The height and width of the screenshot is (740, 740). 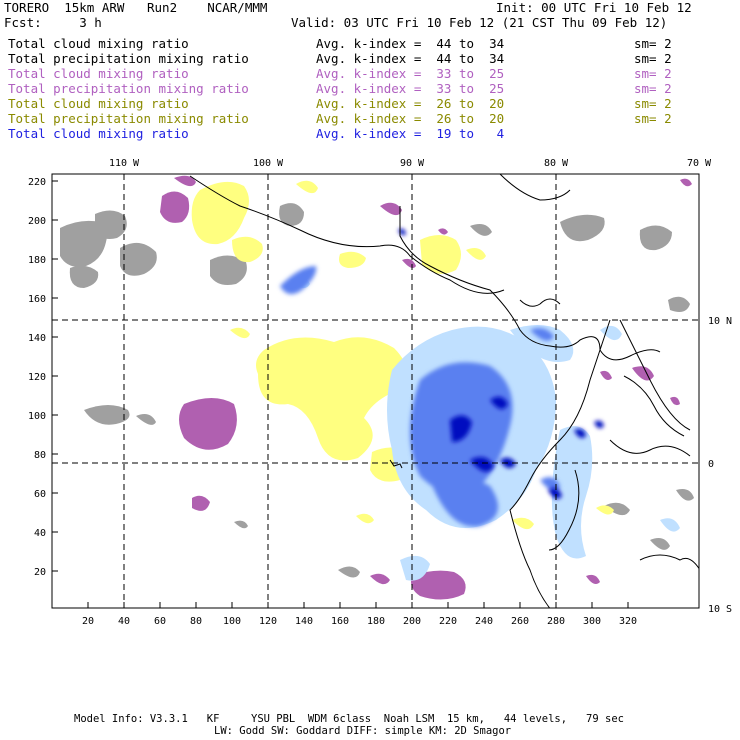 What do you see at coordinates (128, 88) in the screenshot?
I see `legend-field-4: Total precipitation mixing ratio` at bounding box center [128, 88].